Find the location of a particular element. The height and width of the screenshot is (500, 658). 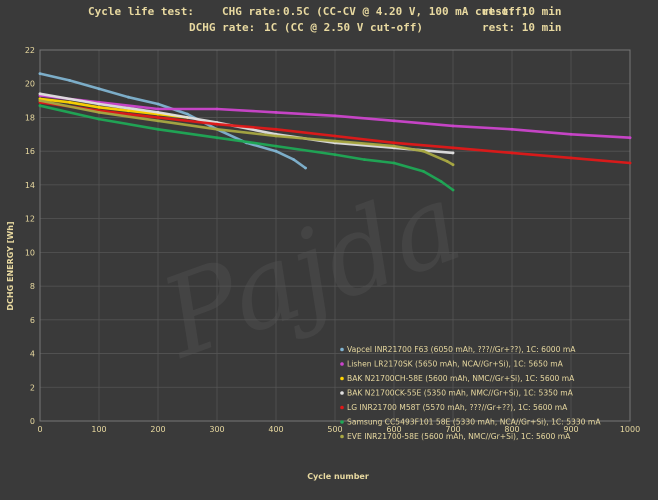

y-tick-label: 2 is located at coordinates (32, 387).